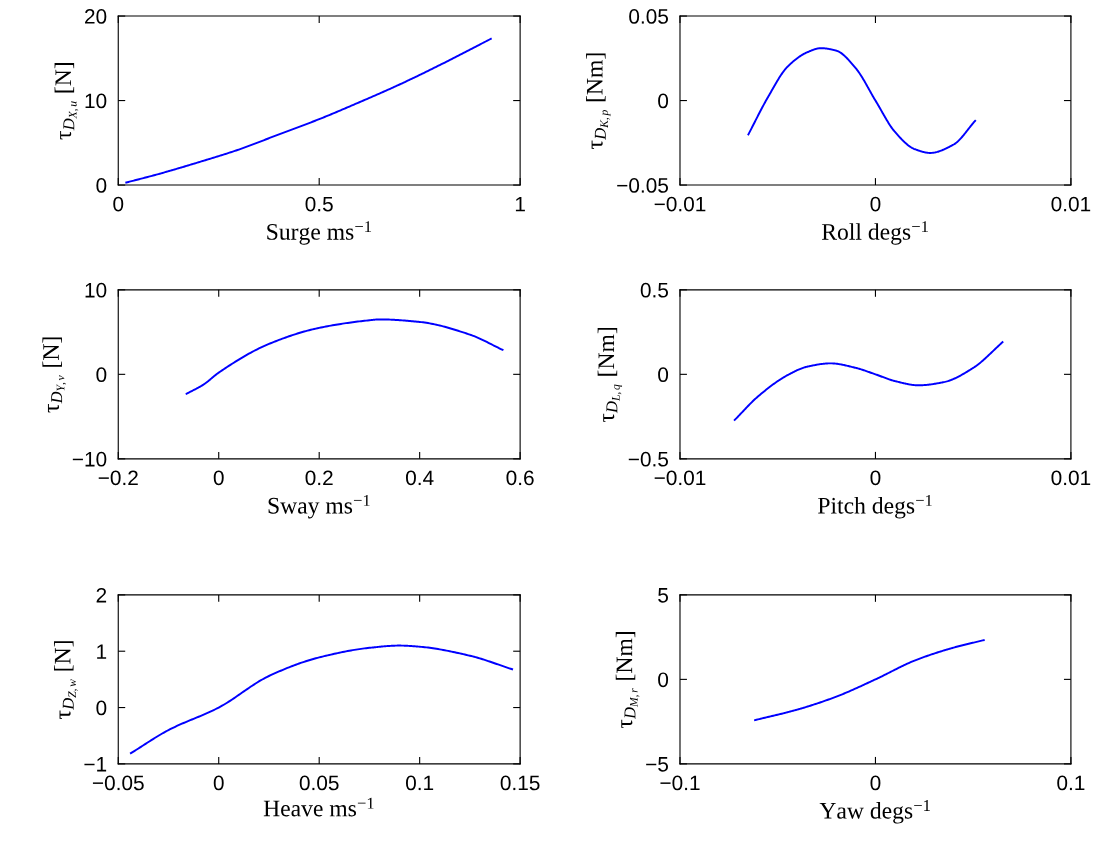 The width and height of the screenshot is (1095, 845). Describe the element at coordinates (598, 101) in the screenshot. I see `y-axis-title: τ$_{DK,p}$ [Nm]` at that location.